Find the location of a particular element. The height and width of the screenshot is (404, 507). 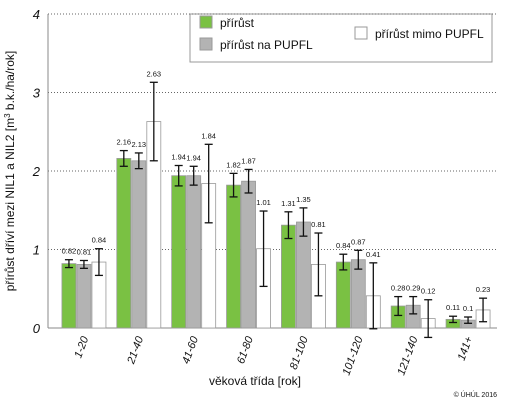

value-label: 1.31 is located at coordinates (288, 203).